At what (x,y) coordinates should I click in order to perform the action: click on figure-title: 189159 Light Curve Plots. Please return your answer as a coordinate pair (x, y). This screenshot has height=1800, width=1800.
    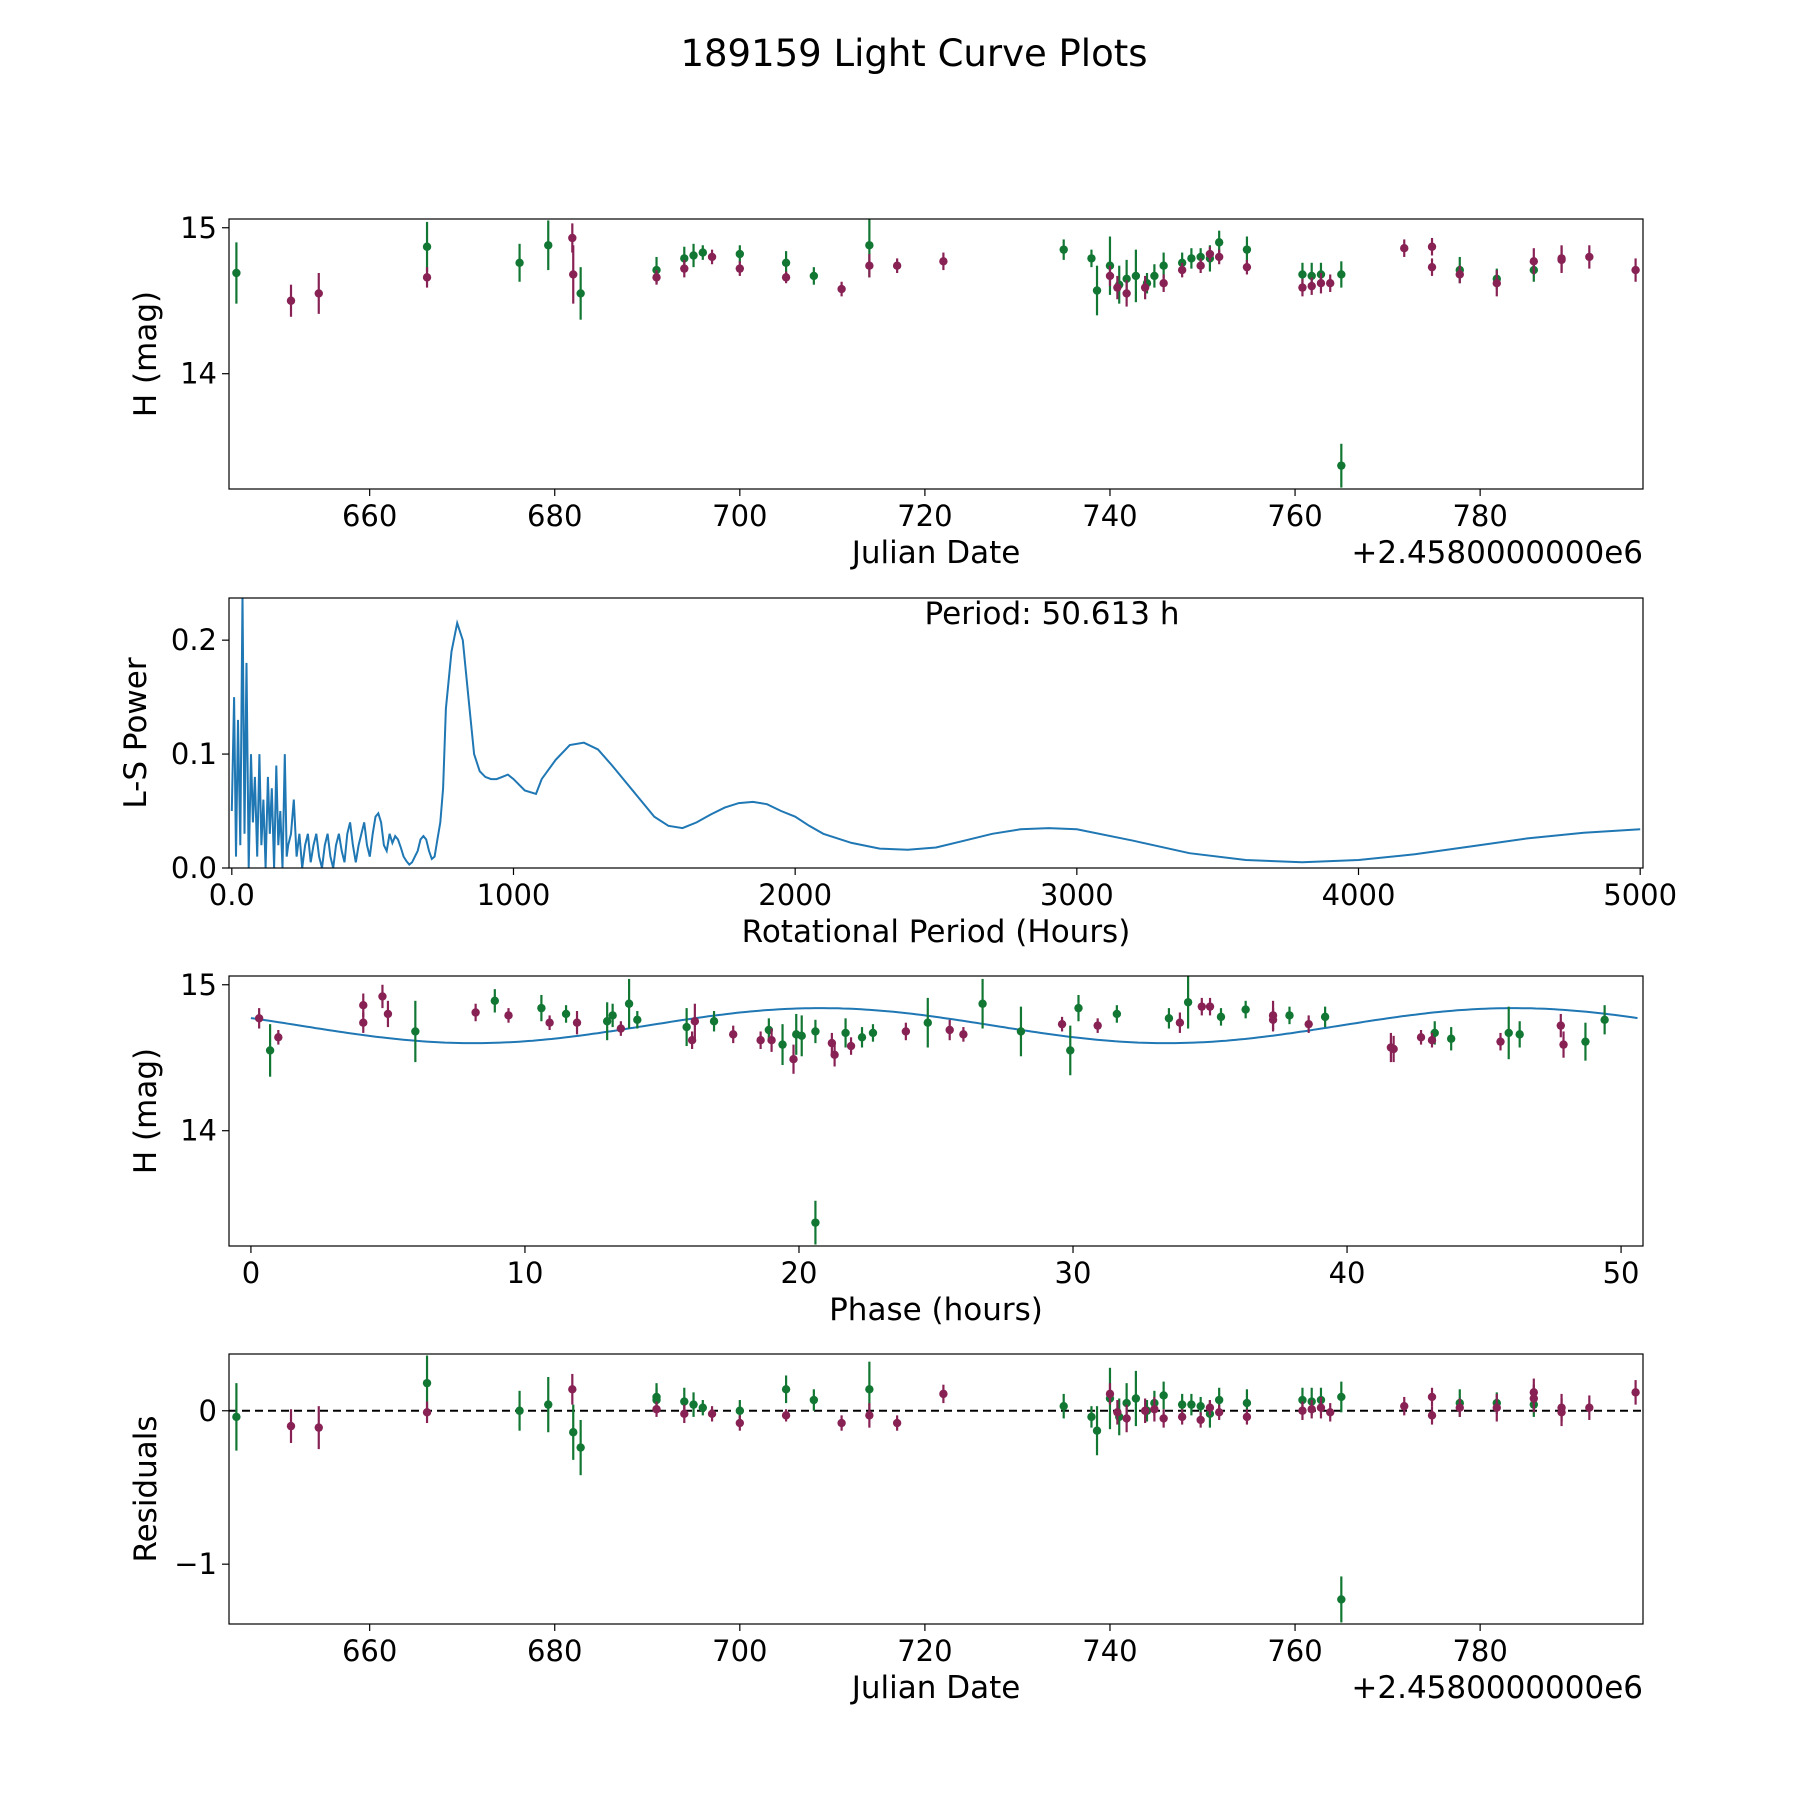
    Looking at the image, I should click on (913, 53).